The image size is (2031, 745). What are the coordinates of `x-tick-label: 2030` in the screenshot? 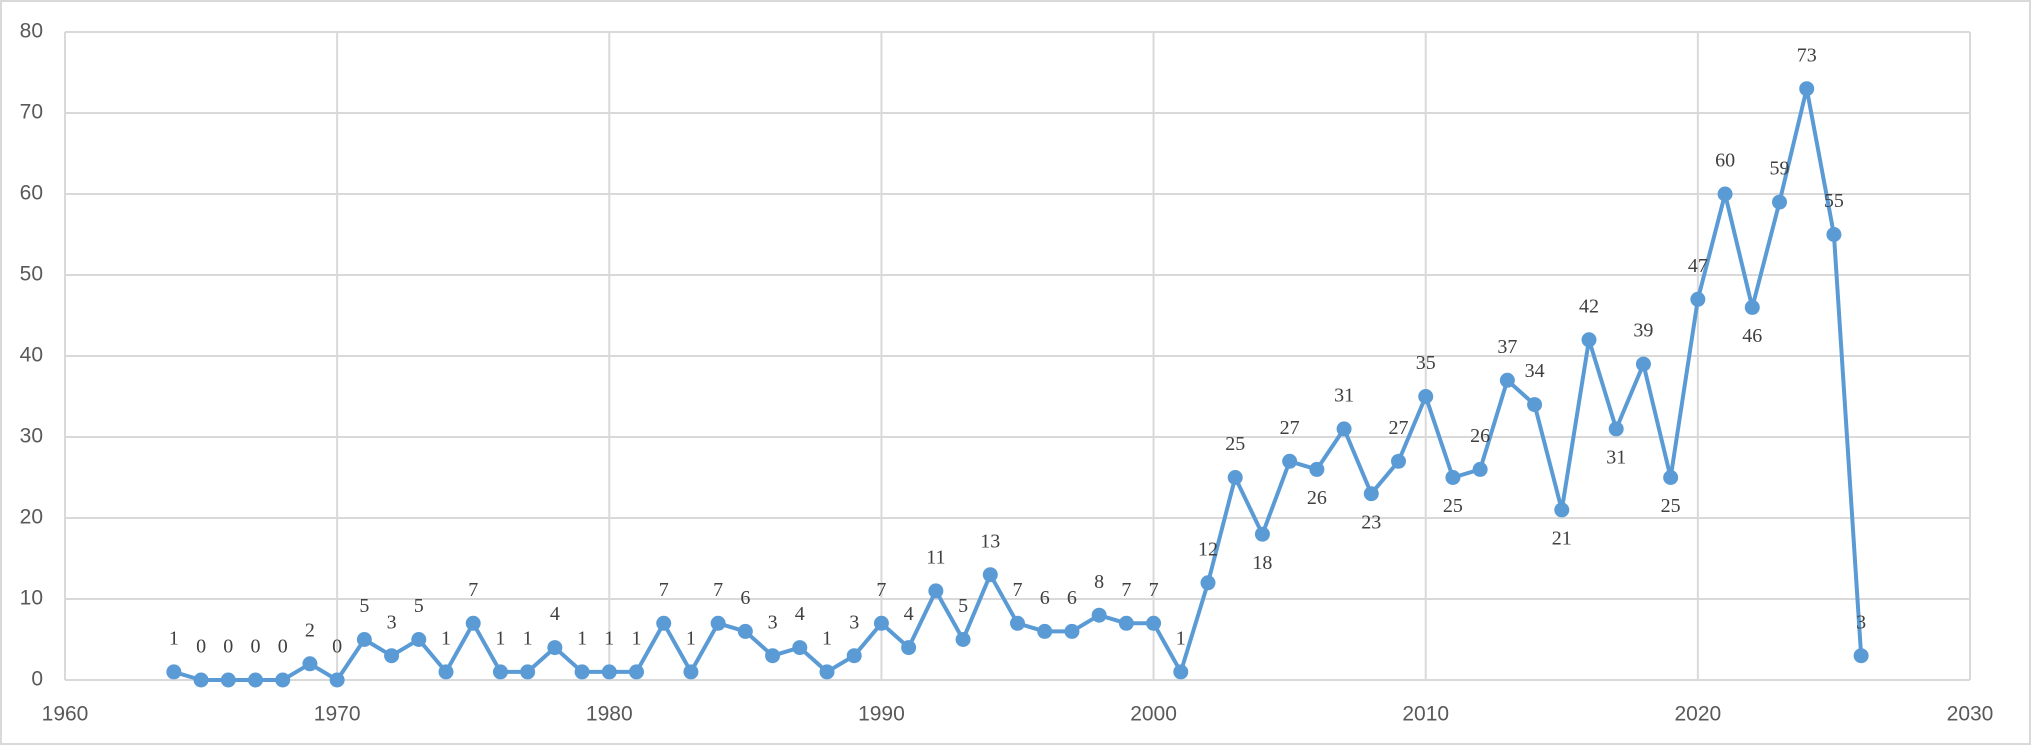 It's located at (1970, 714).